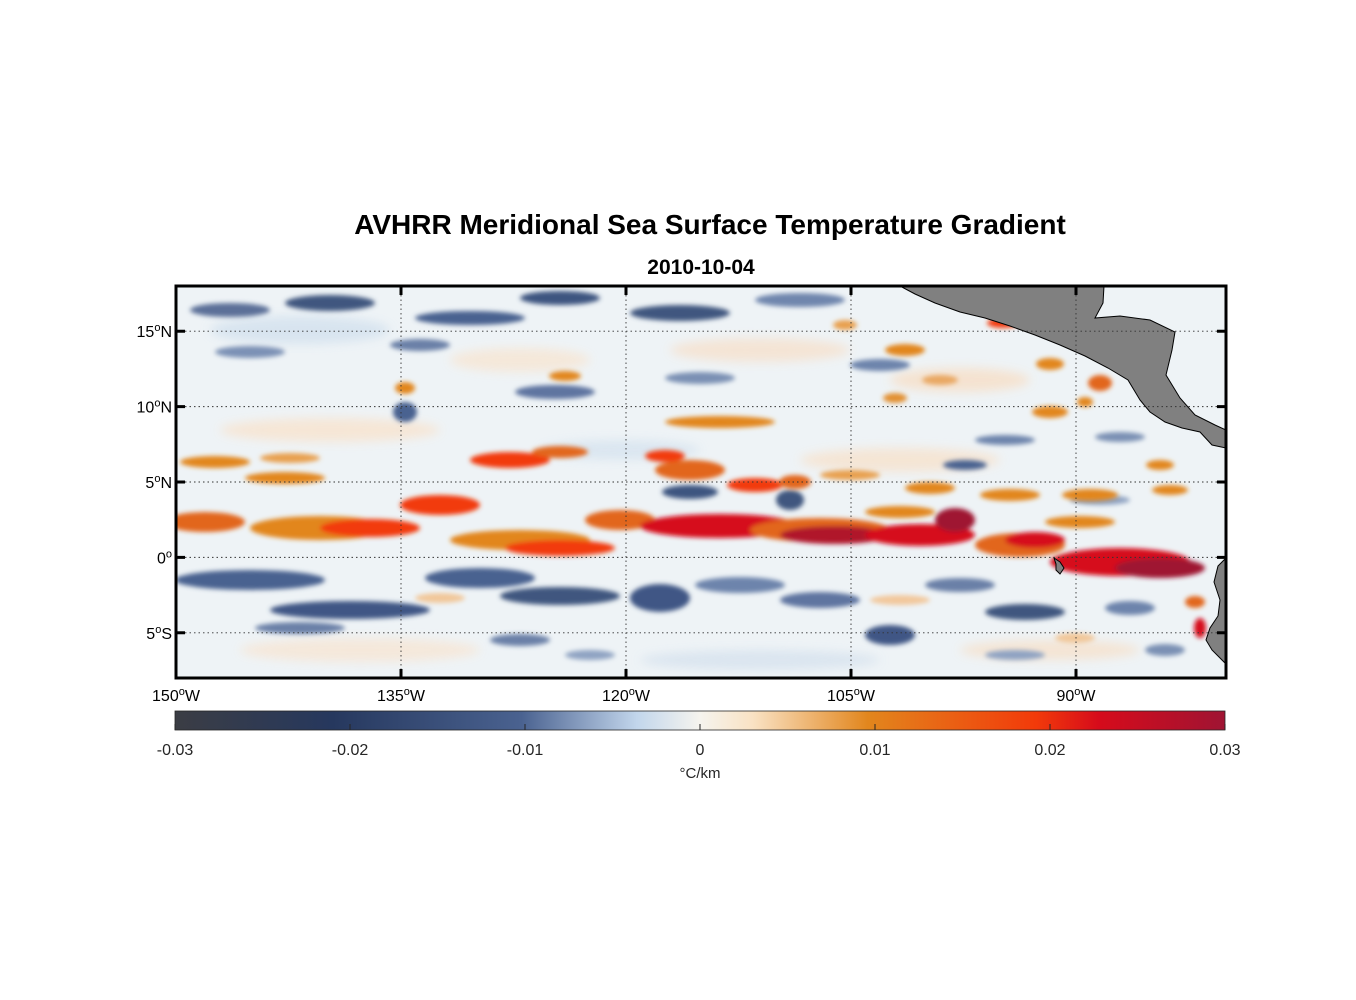 The image size is (1356, 1000). I want to click on colorbar-tick-label: -0.02, so click(350, 750).